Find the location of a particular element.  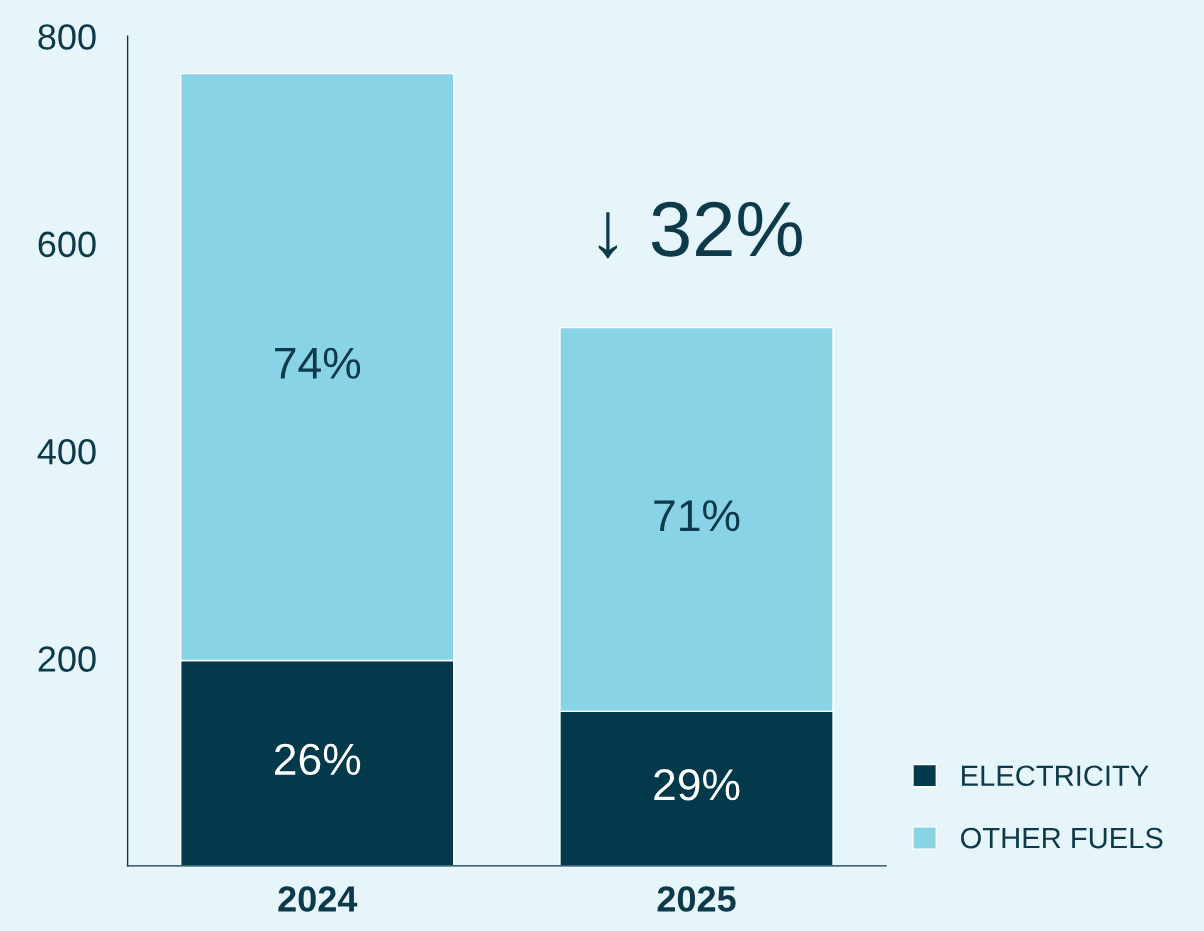

annotation: ↓ 32% is located at coordinates (700, 230).